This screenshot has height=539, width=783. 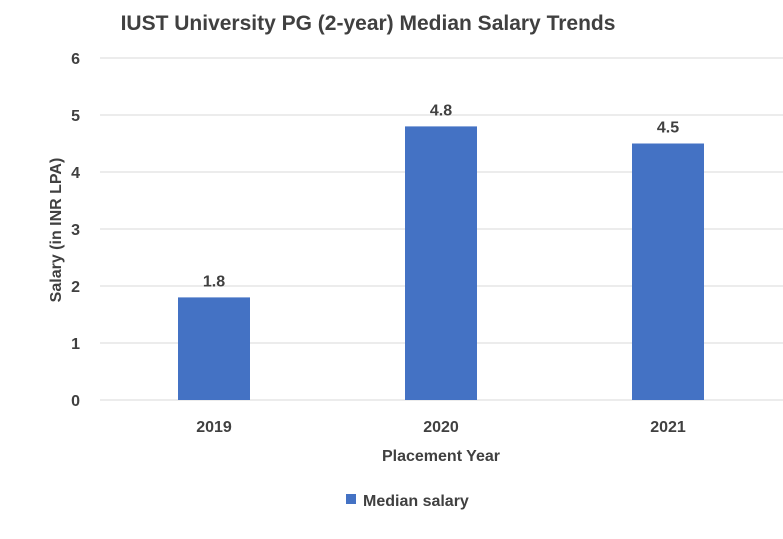 What do you see at coordinates (441, 110) in the screenshot?
I see `data-label: 4.8` at bounding box center [441, 110].